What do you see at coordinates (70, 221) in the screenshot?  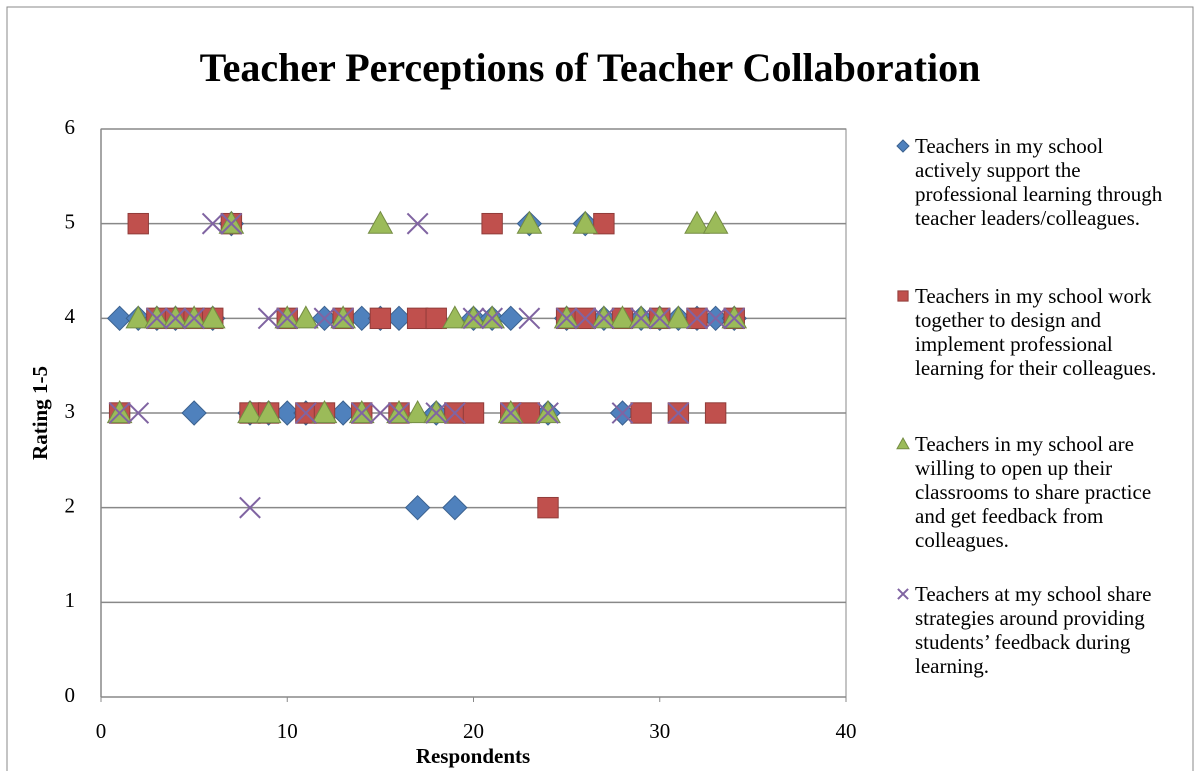 I see `y-tick-label: 5` at bounding box center [70, 221].